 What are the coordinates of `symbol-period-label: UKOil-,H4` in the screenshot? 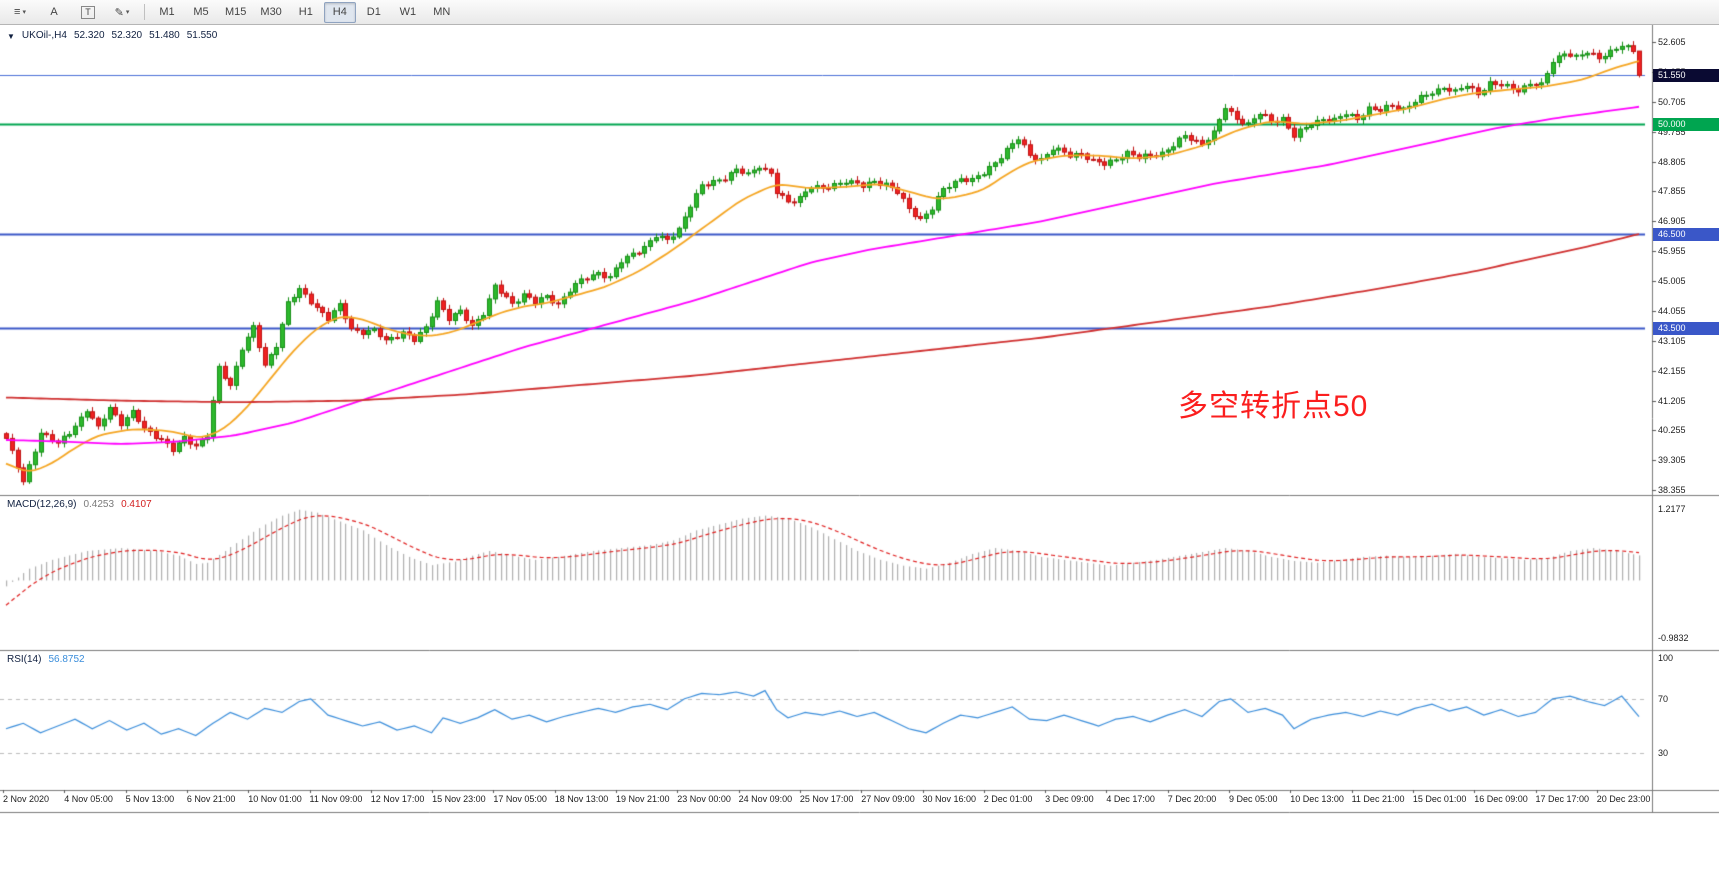 It's located at (44, 35).